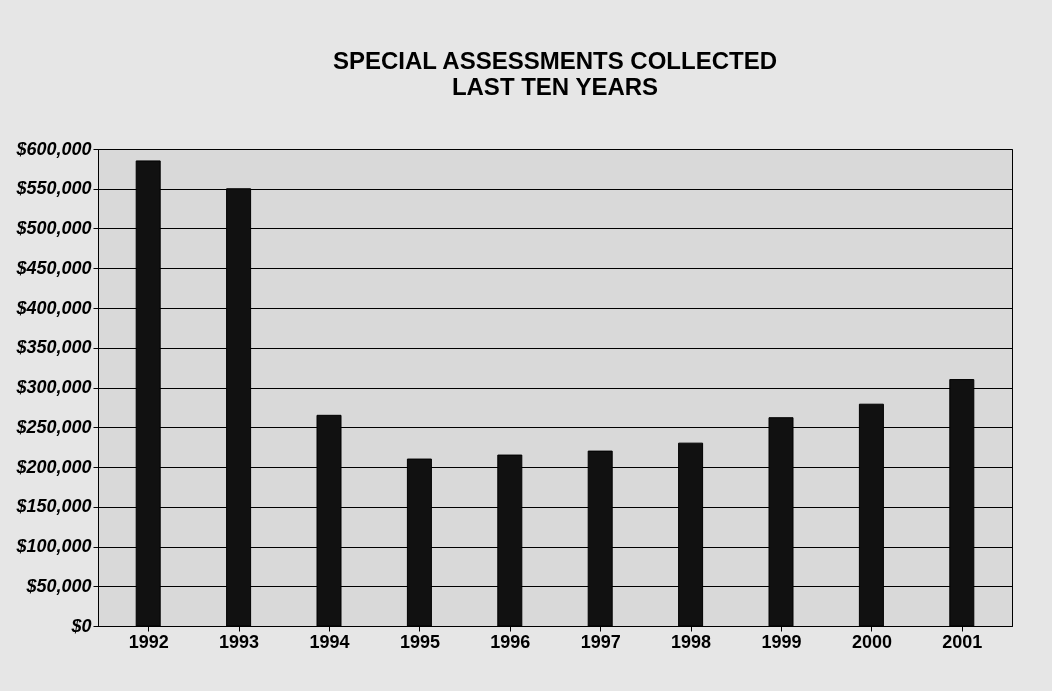 The image size is (1052, 691). What do you see at coordinates (53, 546) in the screenshot?
I see `y-tick-label: $100,000` at bounding box center [53, 546].